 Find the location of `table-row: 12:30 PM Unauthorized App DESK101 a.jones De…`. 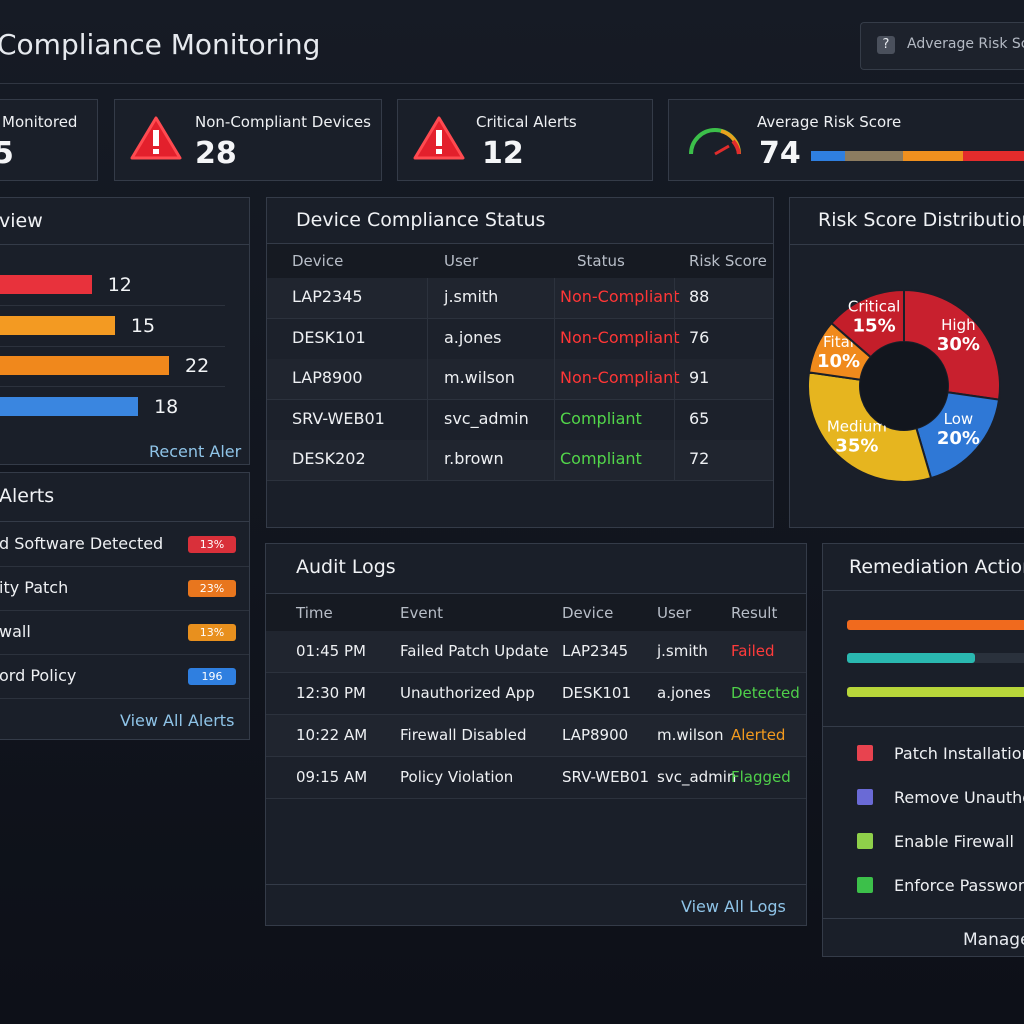

table-row: 12:30 PM Unauthorized App DESK101 a.jones De… is located at coordinates (536, 694).